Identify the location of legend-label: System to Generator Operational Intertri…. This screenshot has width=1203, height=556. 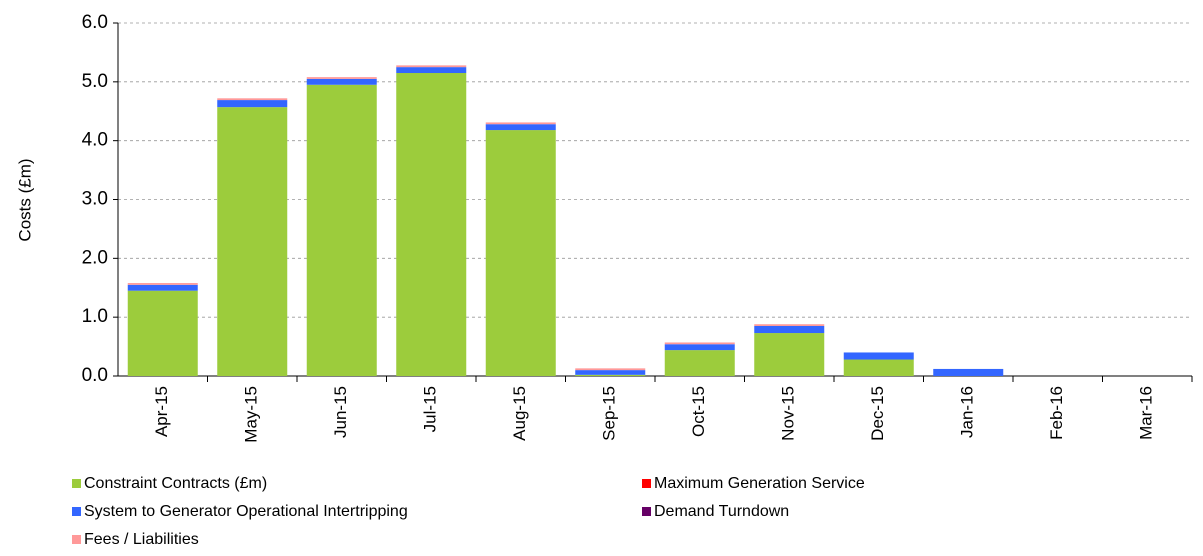
(246, 511).